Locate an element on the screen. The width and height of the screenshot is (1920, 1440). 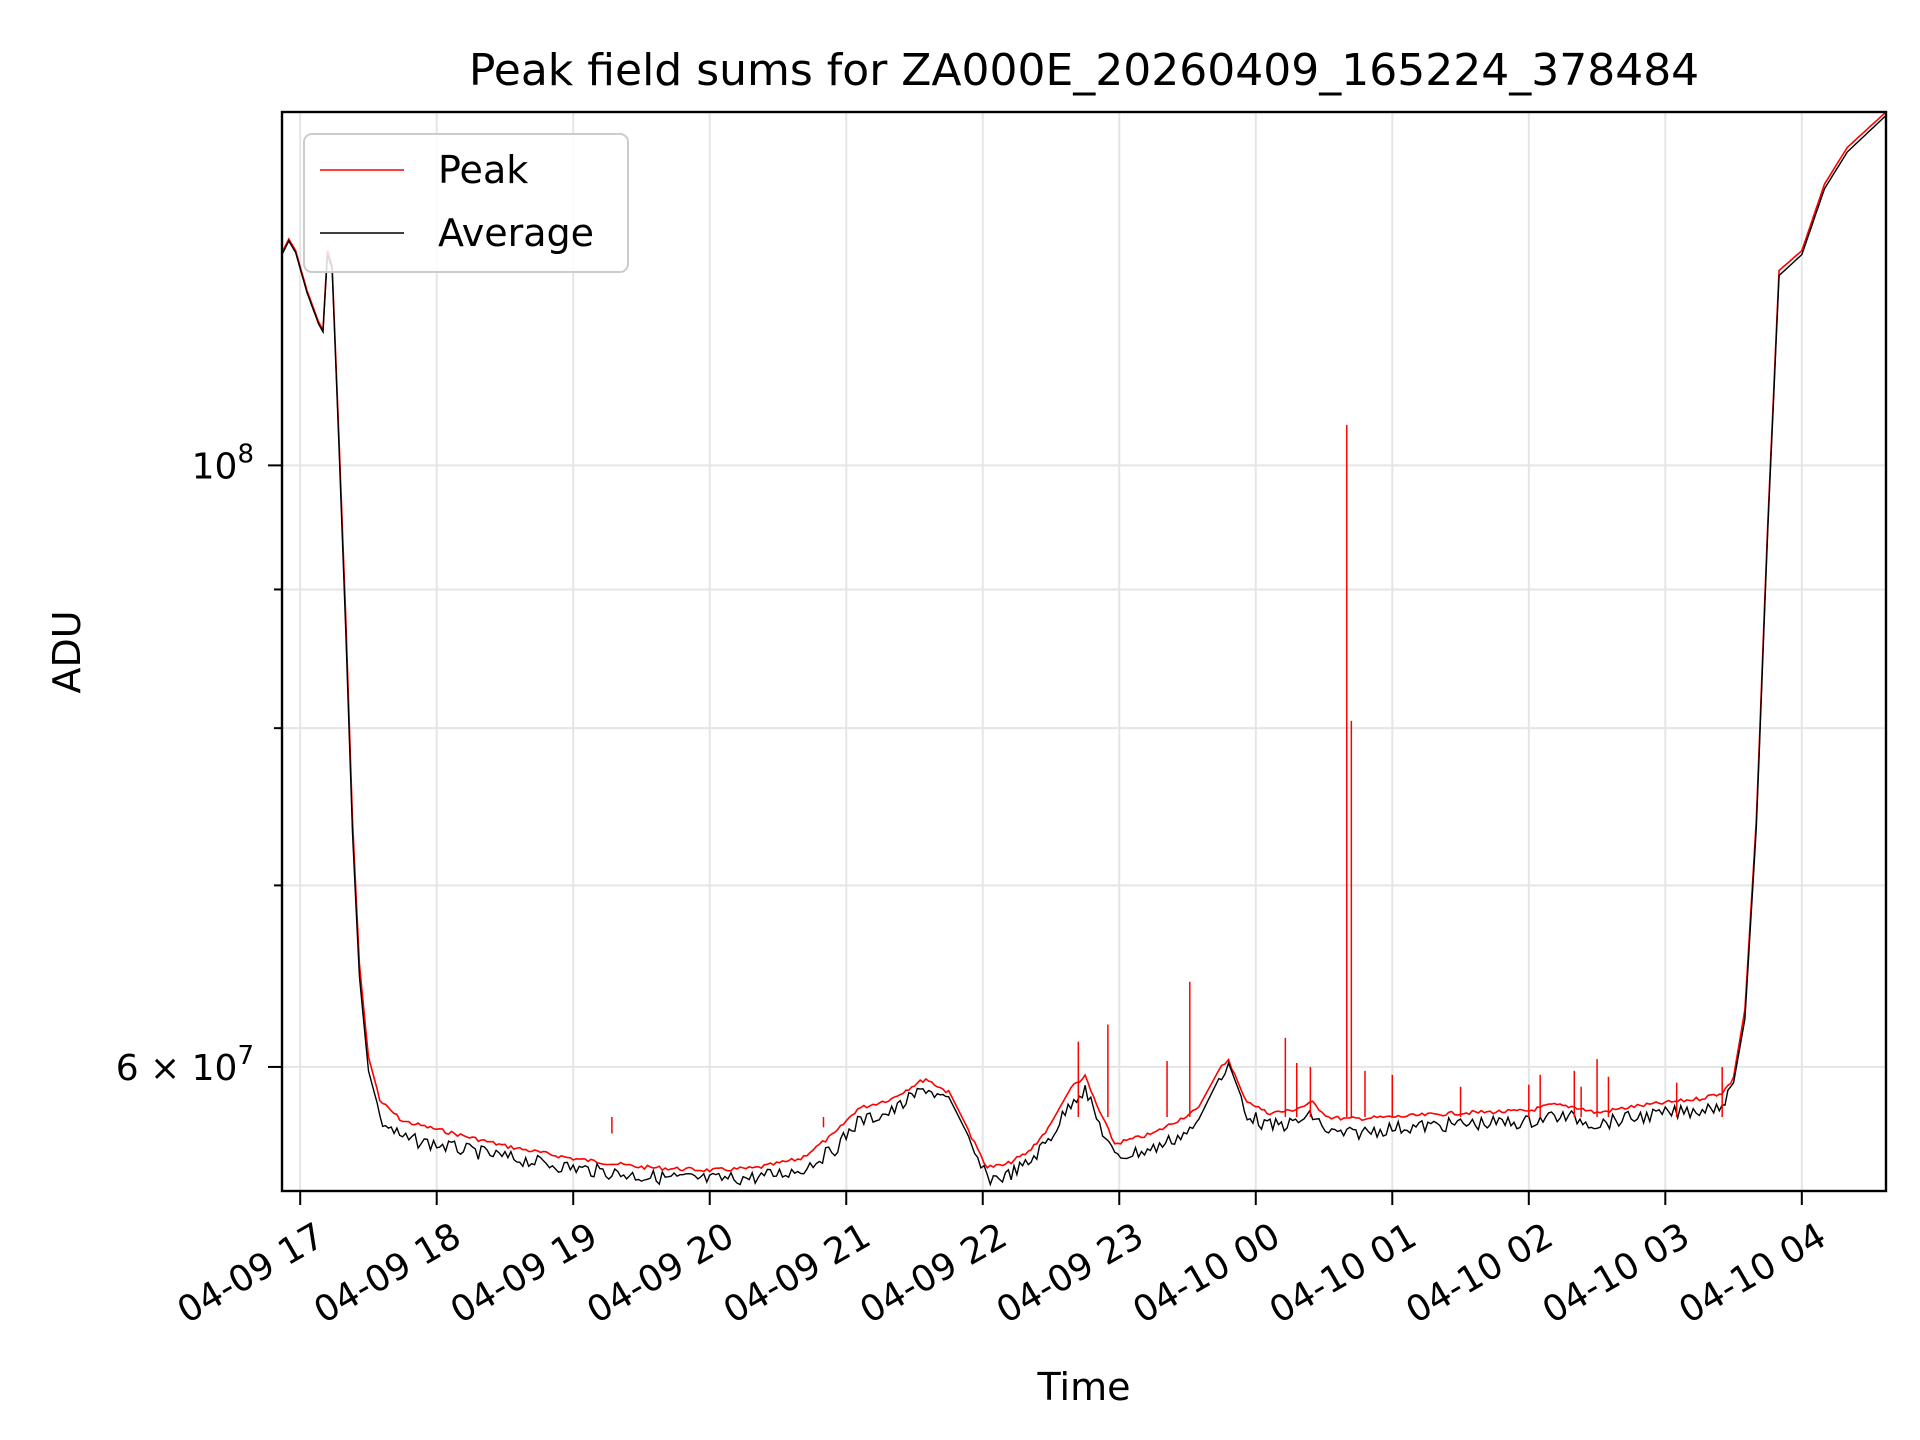
legend: Peak Average is located at coordinates (466, 203).